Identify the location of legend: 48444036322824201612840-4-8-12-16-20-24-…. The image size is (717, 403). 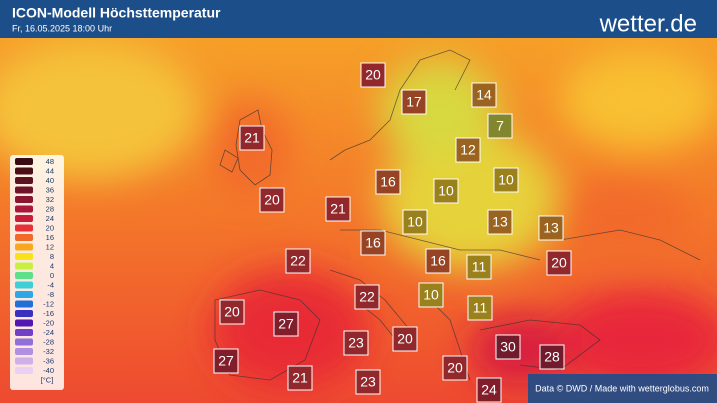
(34, 270).